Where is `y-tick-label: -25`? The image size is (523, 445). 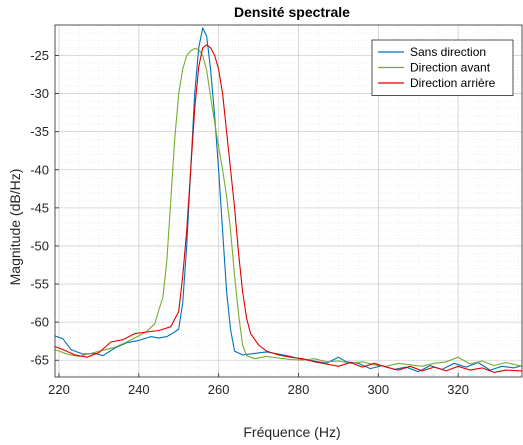 y-tick-label: -25 is located at coordinates (39, 55).